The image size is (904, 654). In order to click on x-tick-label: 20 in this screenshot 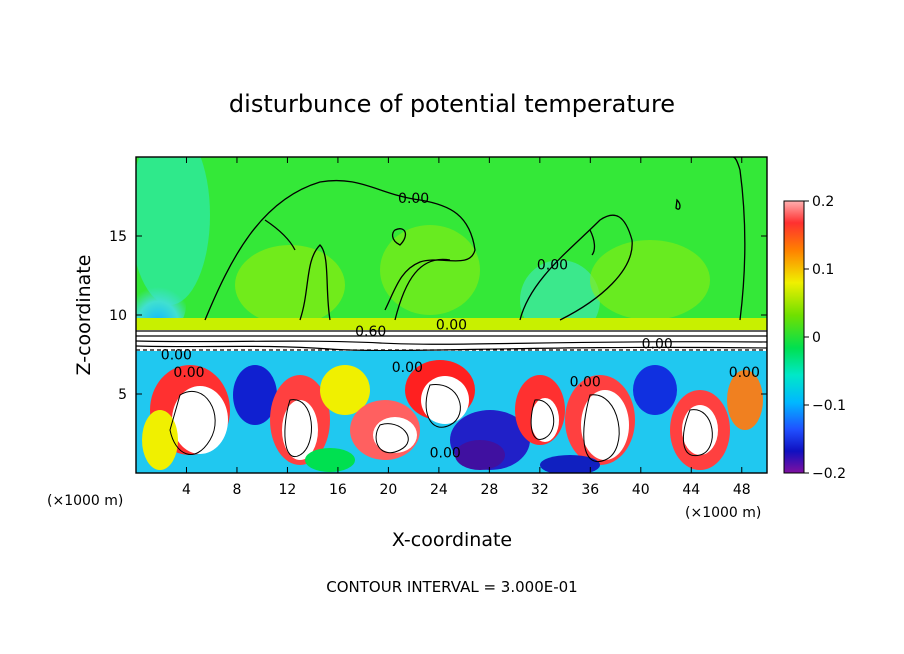, I will do `click(388, 490)`.